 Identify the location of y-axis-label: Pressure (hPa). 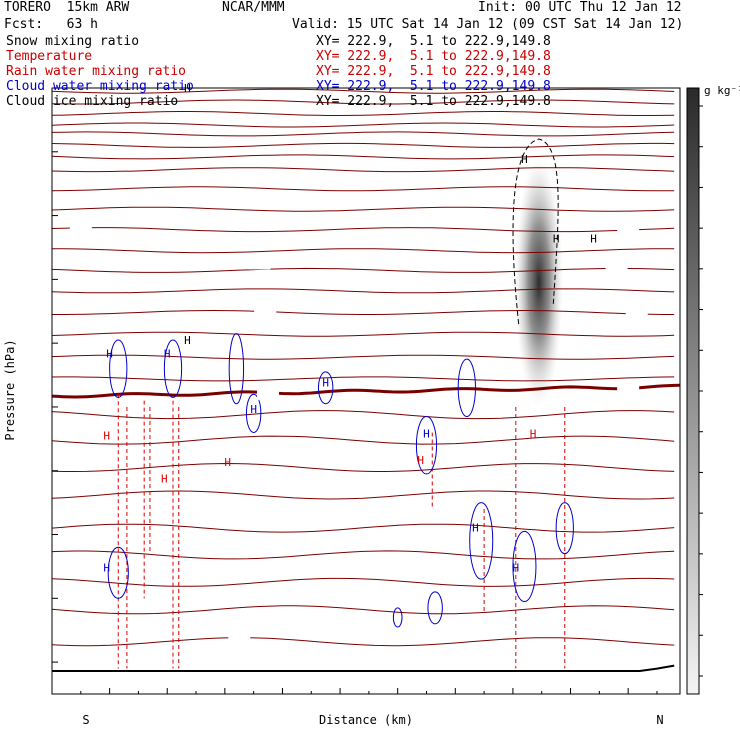
(10, 389).